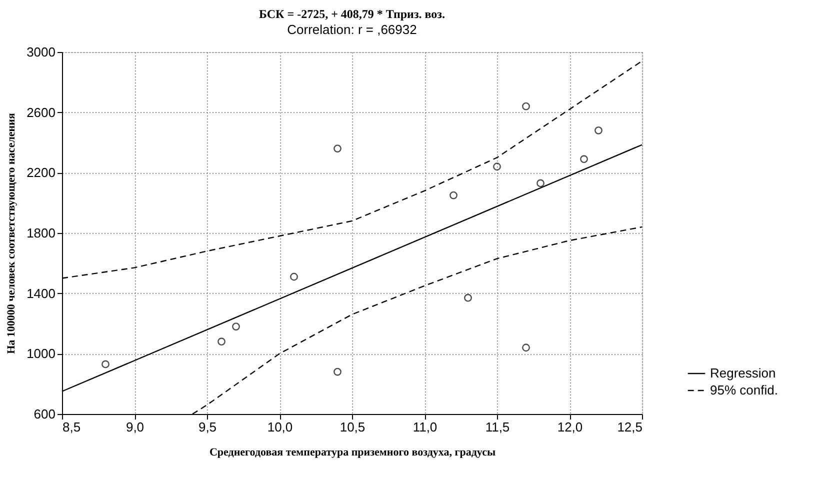 The image size is (828, 494). Describe the element at coordinates (425, 427) in the screenshot. I see `x-tick-label: 11,0` at that location.